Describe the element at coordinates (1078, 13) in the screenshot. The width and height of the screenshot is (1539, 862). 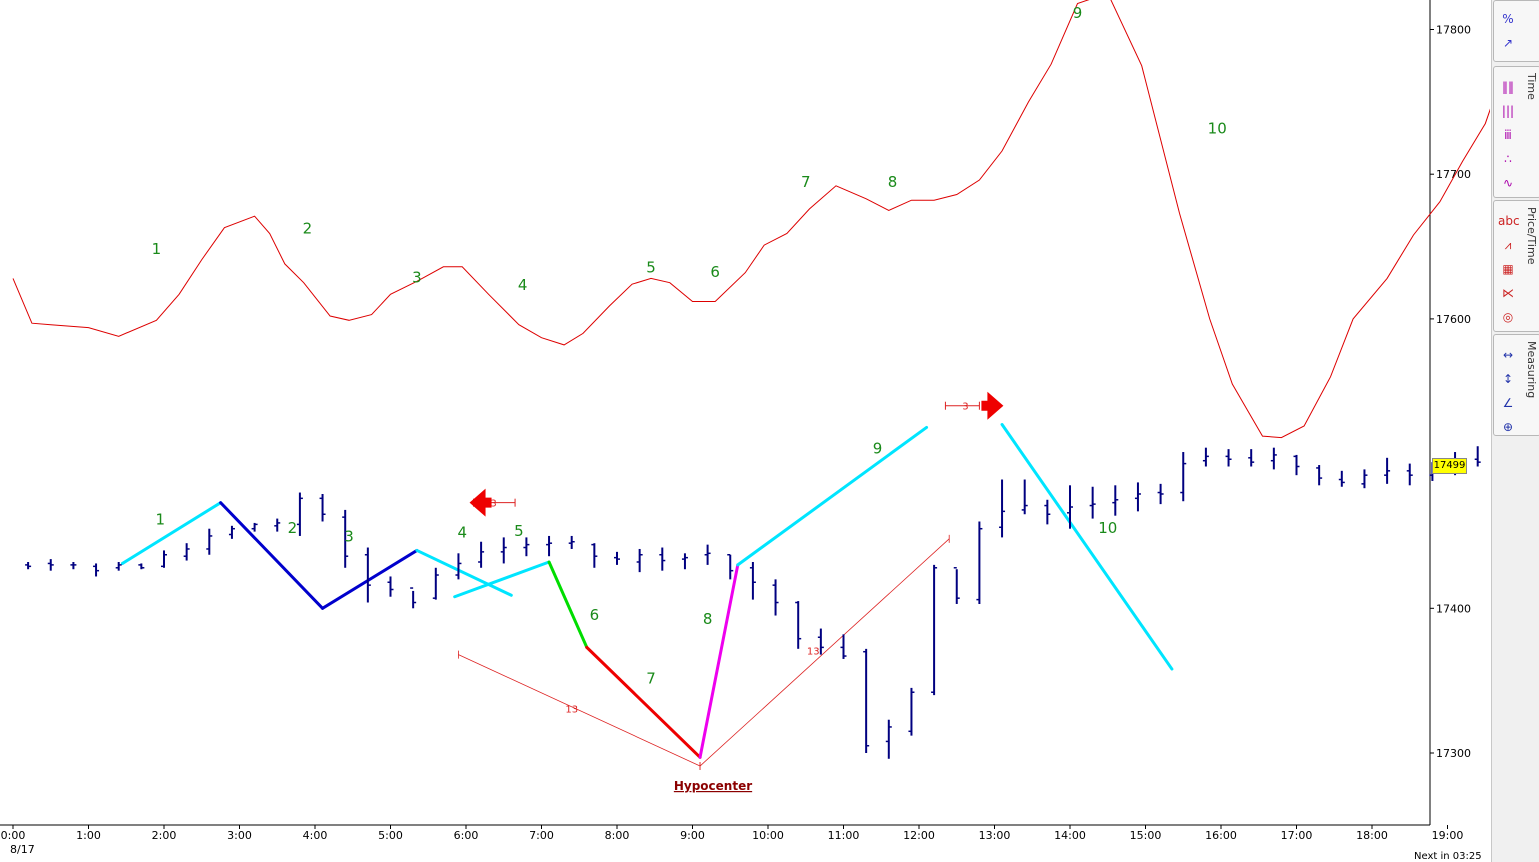
I see `oscillator-wave-label: 9` at that location.